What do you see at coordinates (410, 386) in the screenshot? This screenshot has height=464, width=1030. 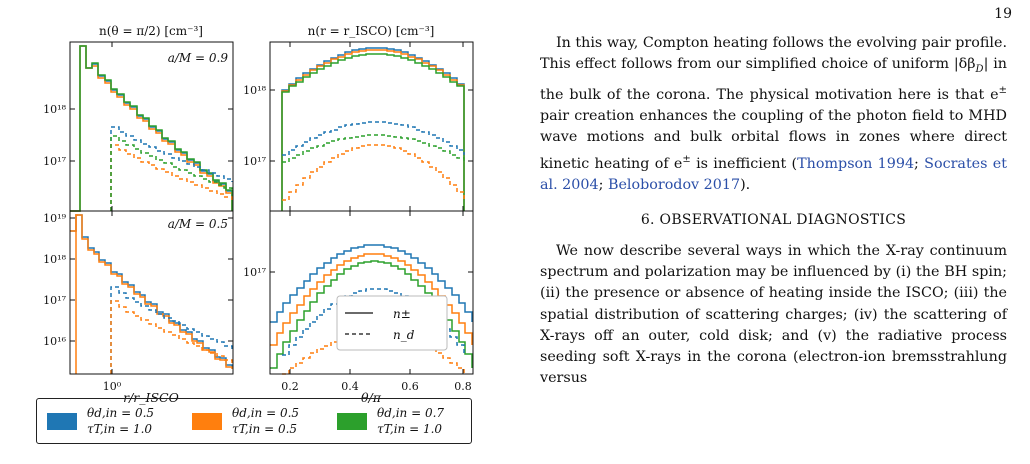 I see `x-tick-label: 0.6` at bounding box center [410, 386].